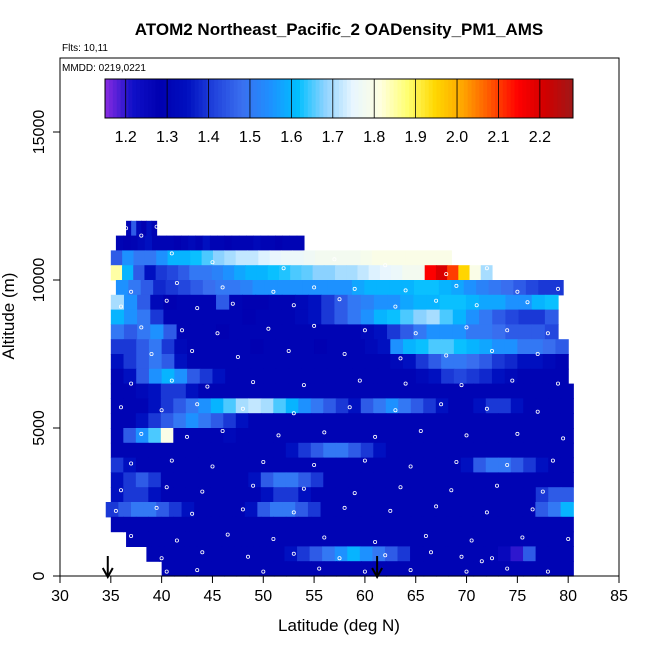 The height and width of the screenshot is (650, 650). I want to click on x-tick-label: 70, so click(467, 596).